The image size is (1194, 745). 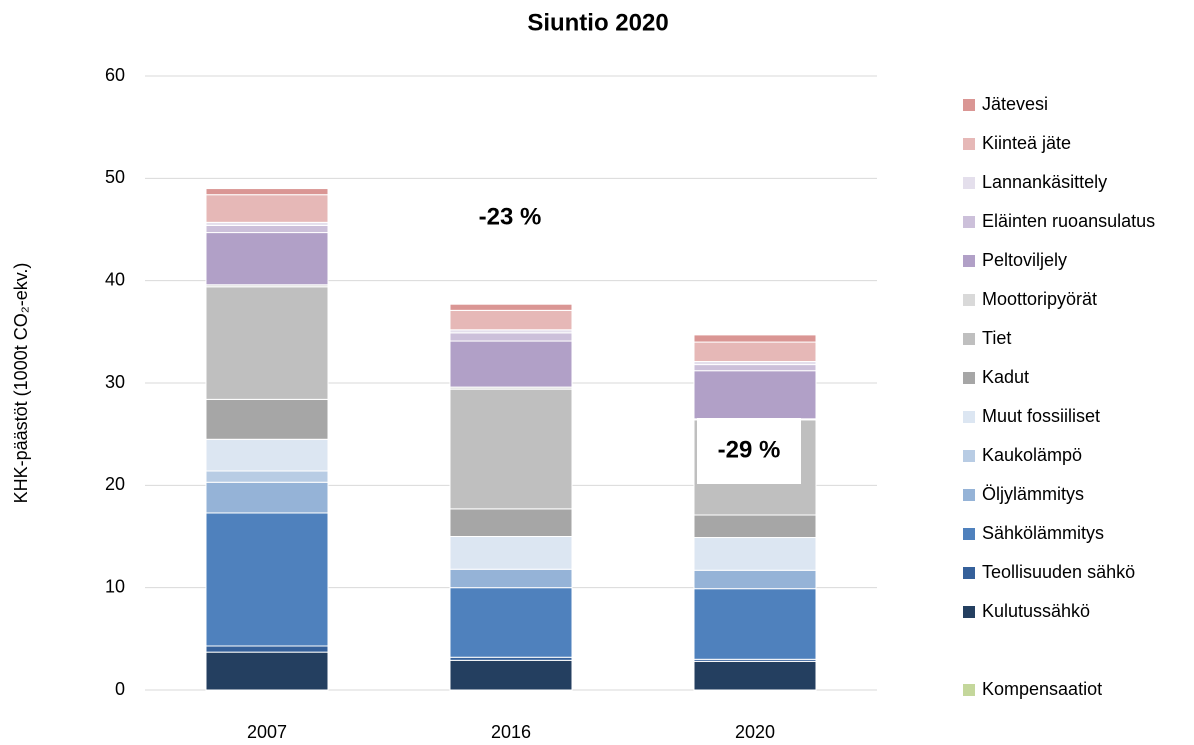 I want to click on legend-label: Muut fossiiliset, so click(x=1041, y=416).